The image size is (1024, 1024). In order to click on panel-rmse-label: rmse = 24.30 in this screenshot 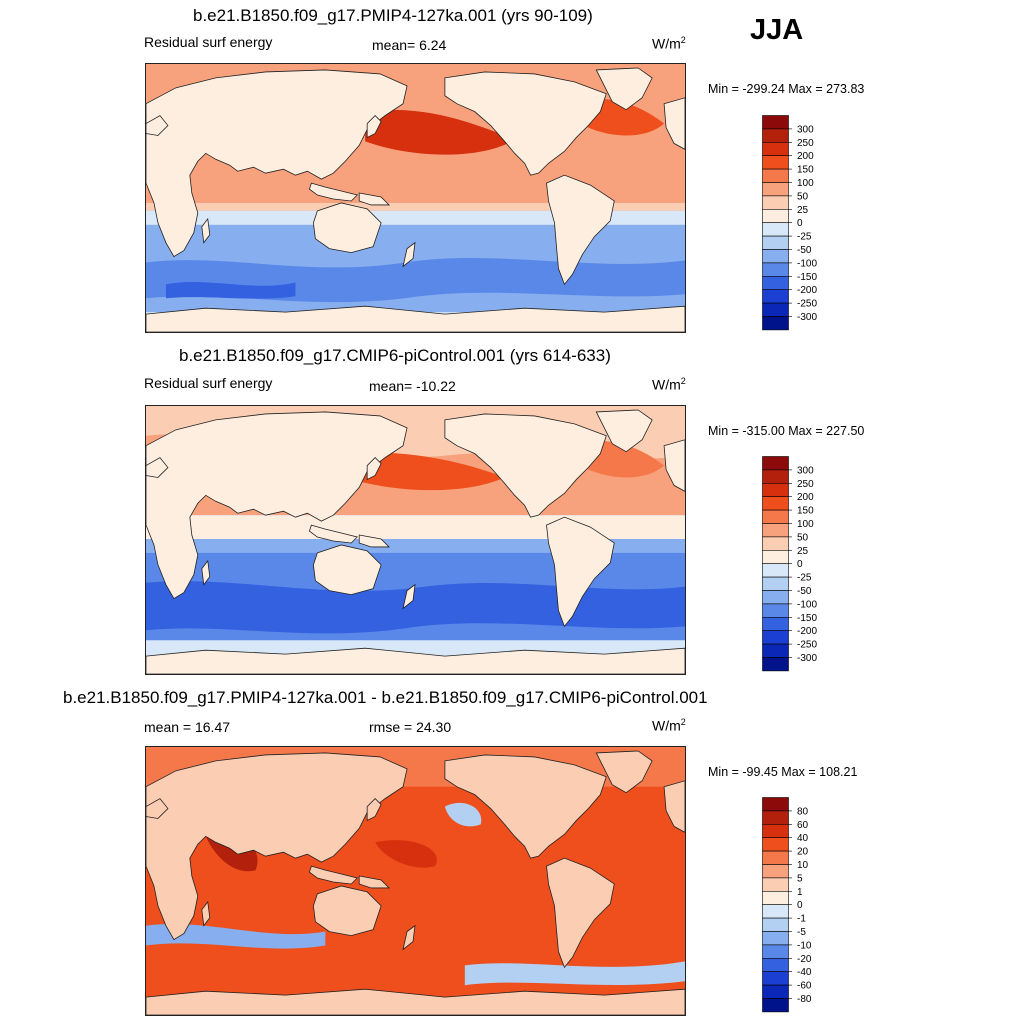, I will do `click(410, 727)`.